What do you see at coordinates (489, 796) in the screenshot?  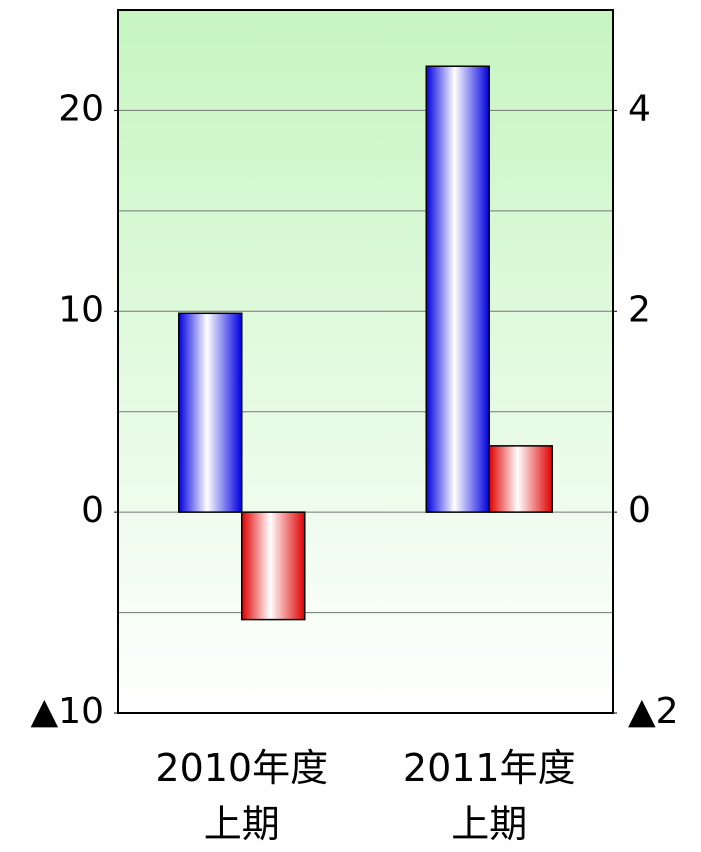 I see `x-tick-label: 2011年度 上期` at bounding box center [489, 796].